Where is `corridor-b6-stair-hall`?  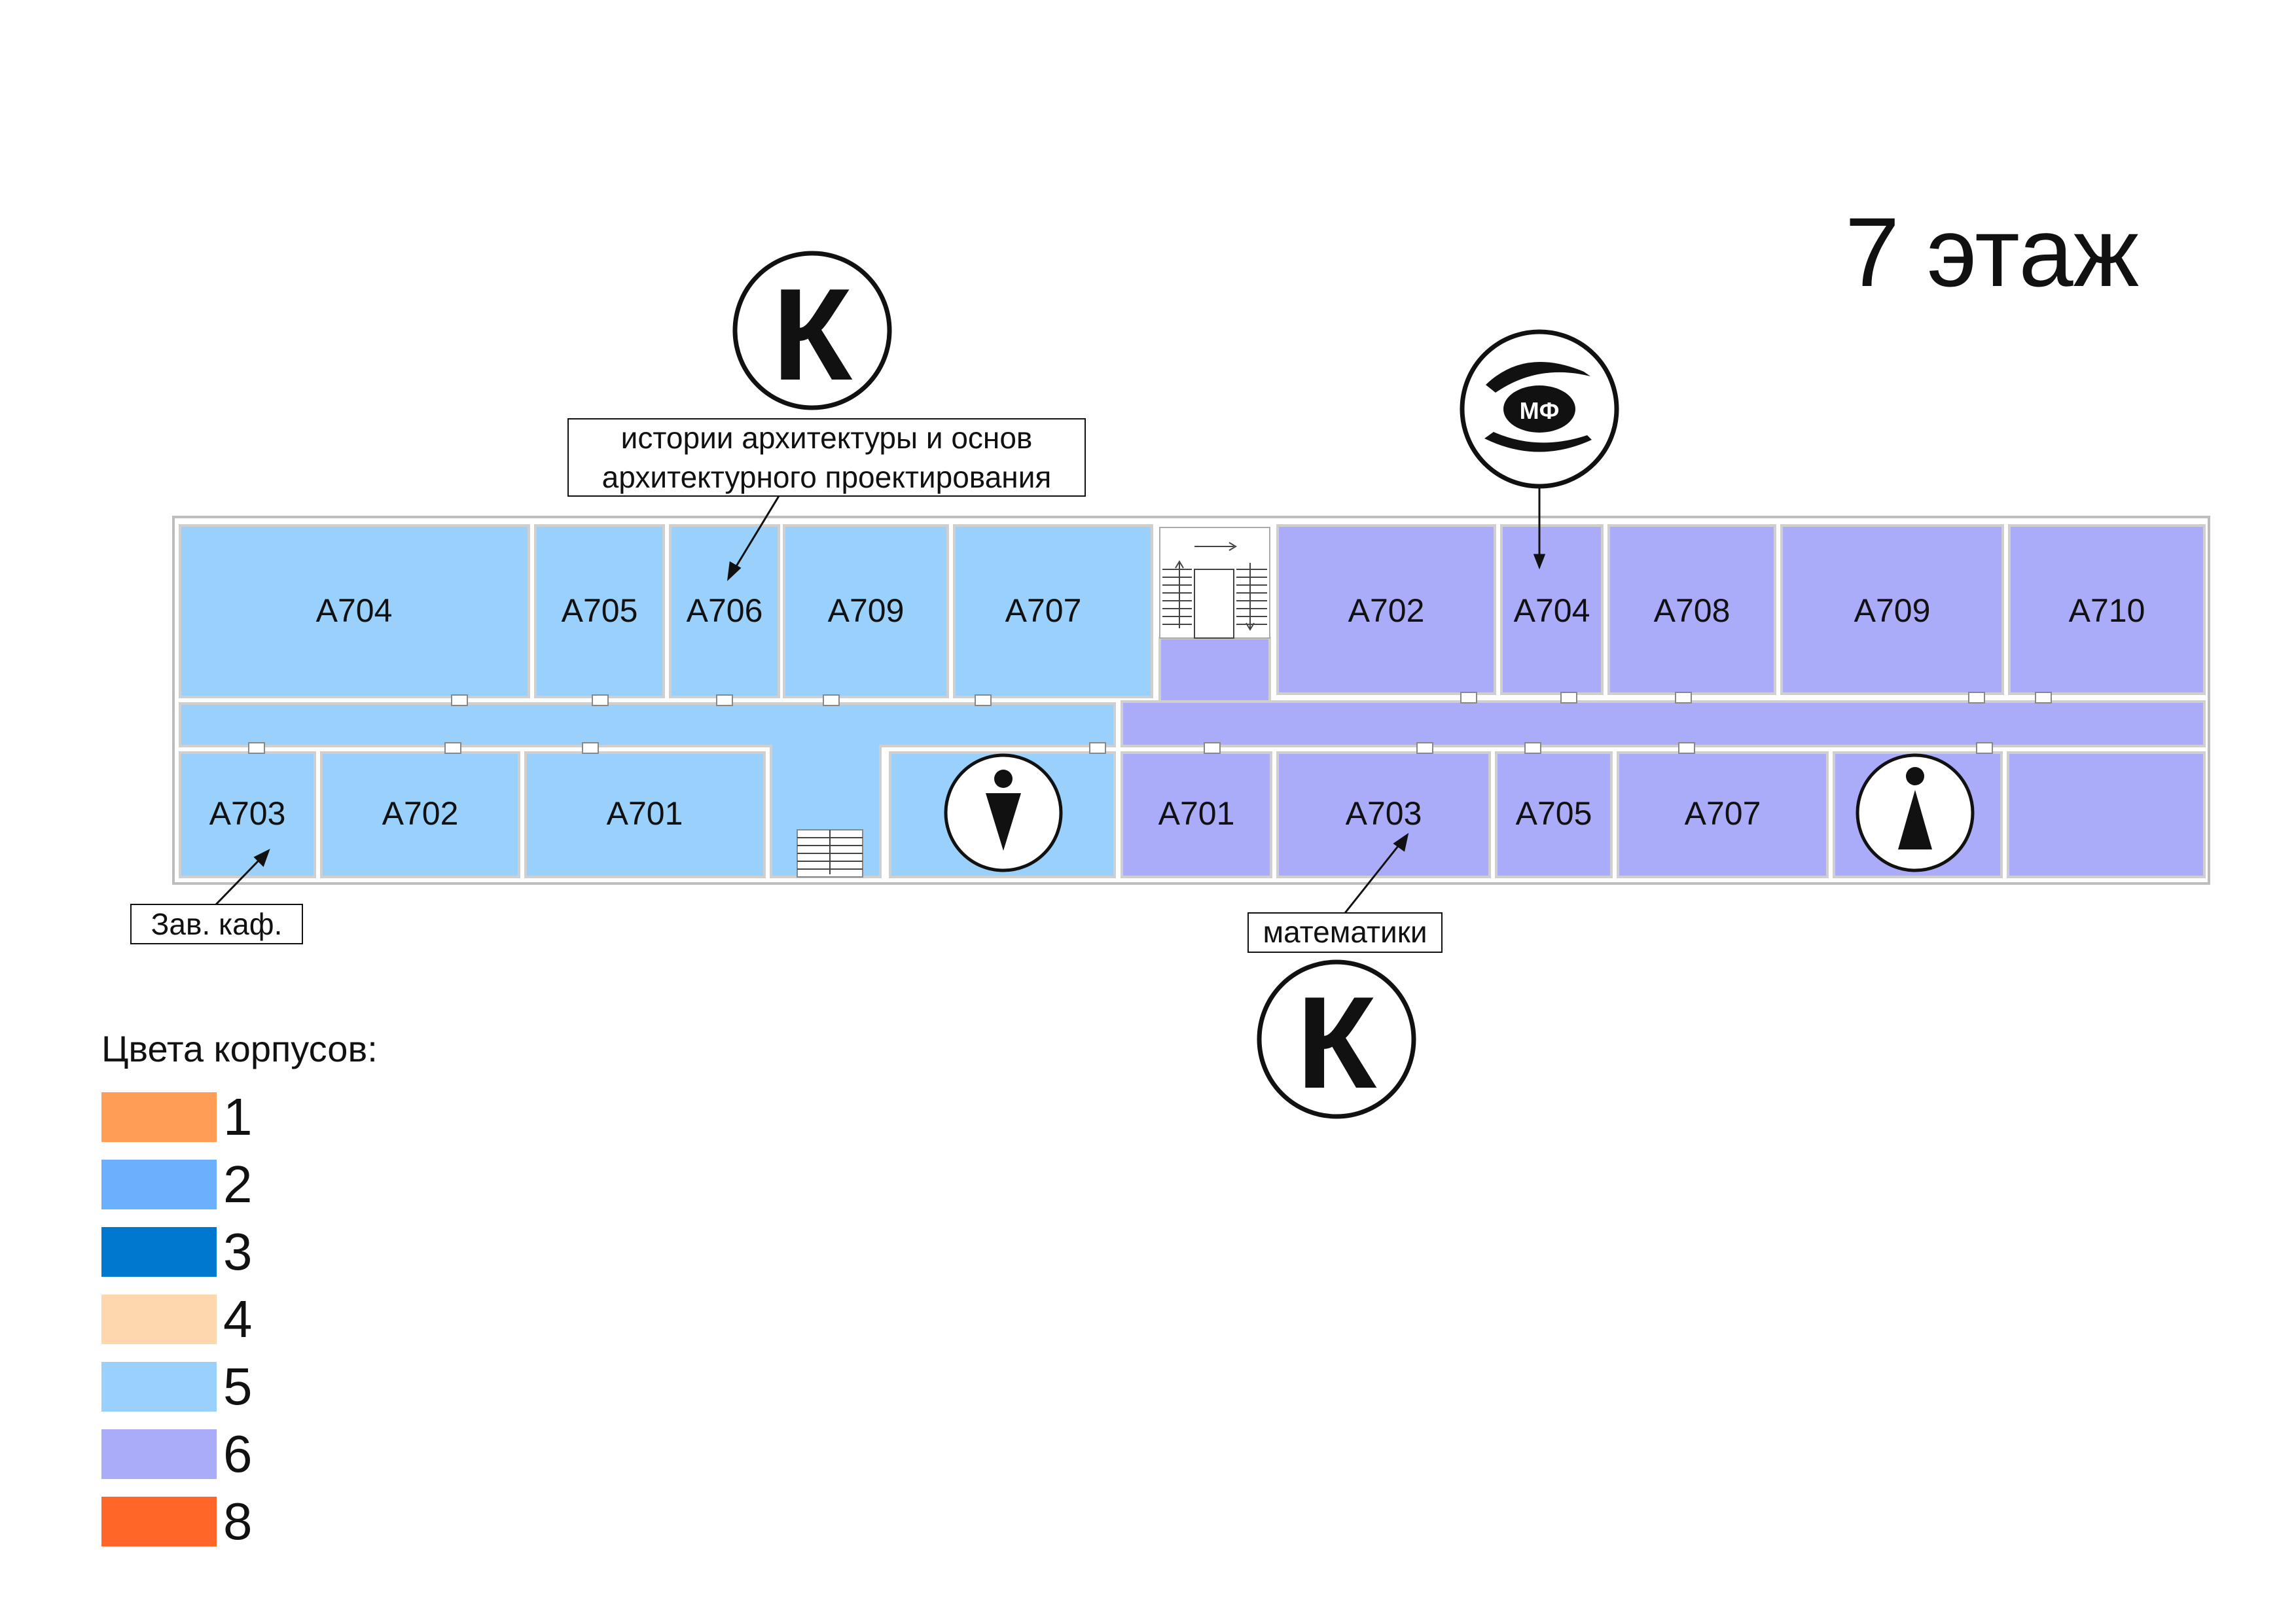 corridor-b6-stair-hall is located at coordinates (1214, 671).